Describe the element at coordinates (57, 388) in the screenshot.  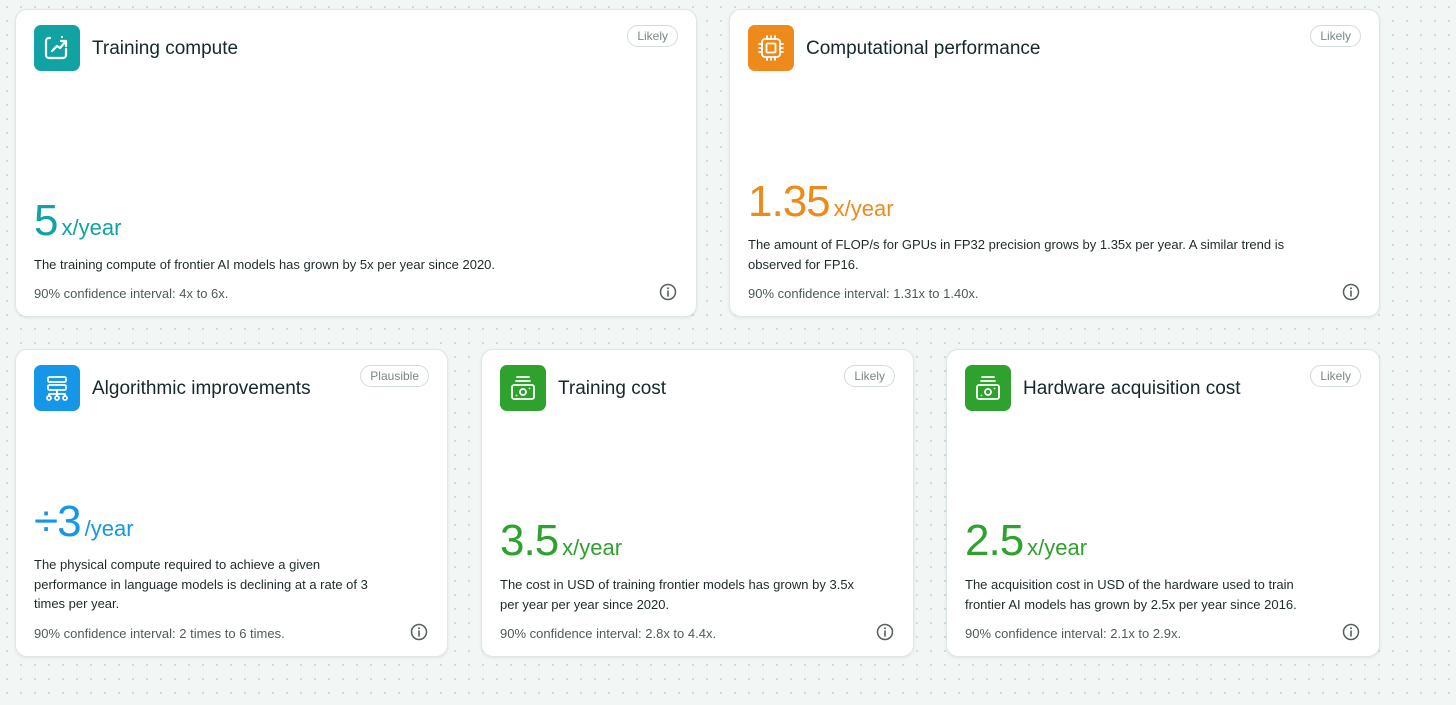
I see `hierarchy-icon` at that location.